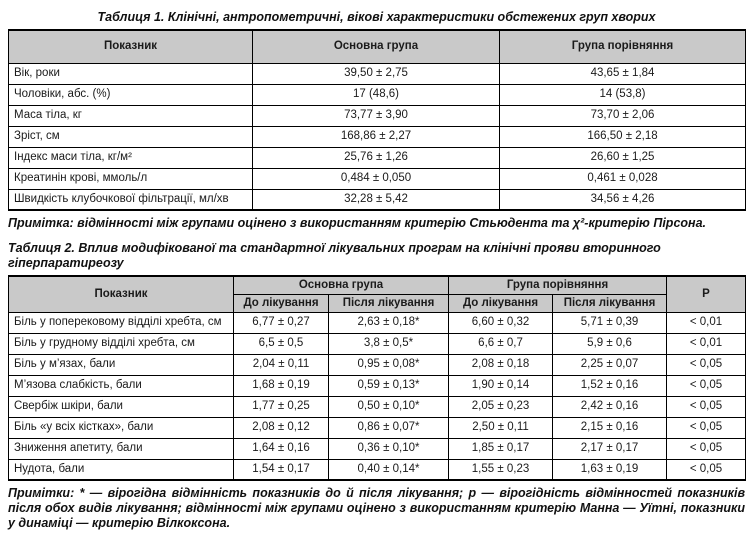 The height and width of the screenshot is (542, 752). I want to click on table1-header-row: Показник Основна група Група порівняння, so click(377, 46).